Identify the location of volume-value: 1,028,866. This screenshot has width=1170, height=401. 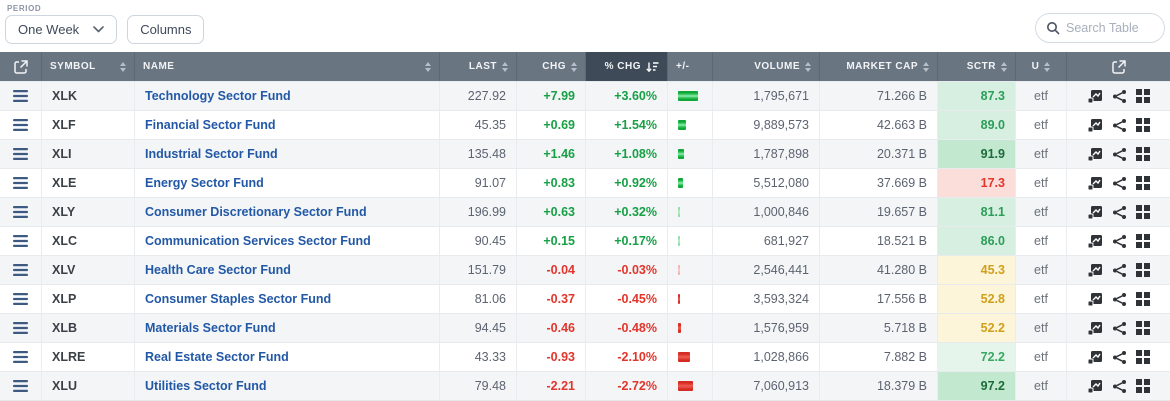
(781, 357).